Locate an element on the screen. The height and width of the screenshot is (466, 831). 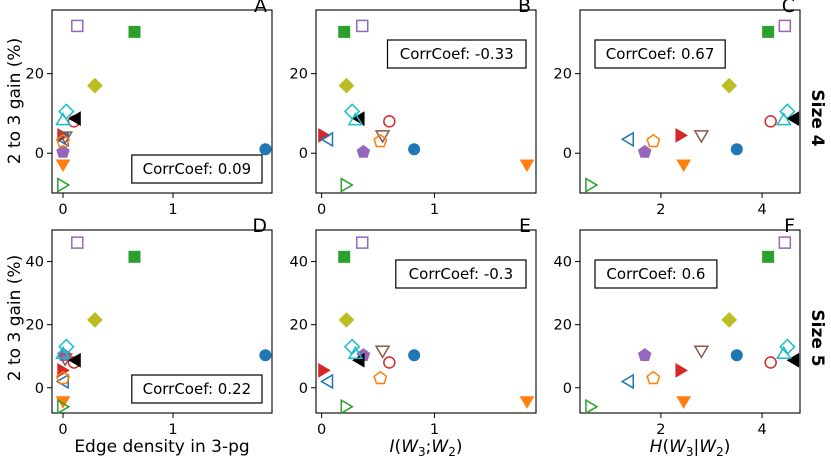
corr-coef-text: CorrCoef: 0.22 is located at coordinates (197, 389).